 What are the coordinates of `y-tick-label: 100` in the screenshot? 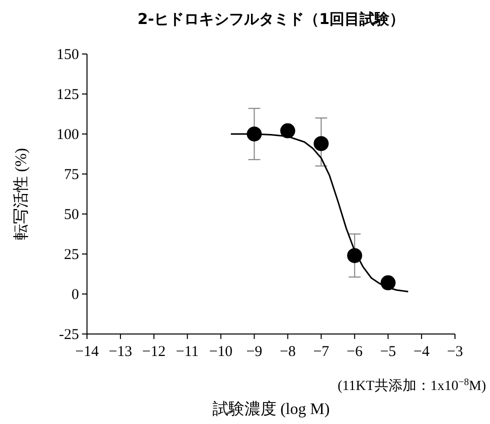 It's located at (67, 135).